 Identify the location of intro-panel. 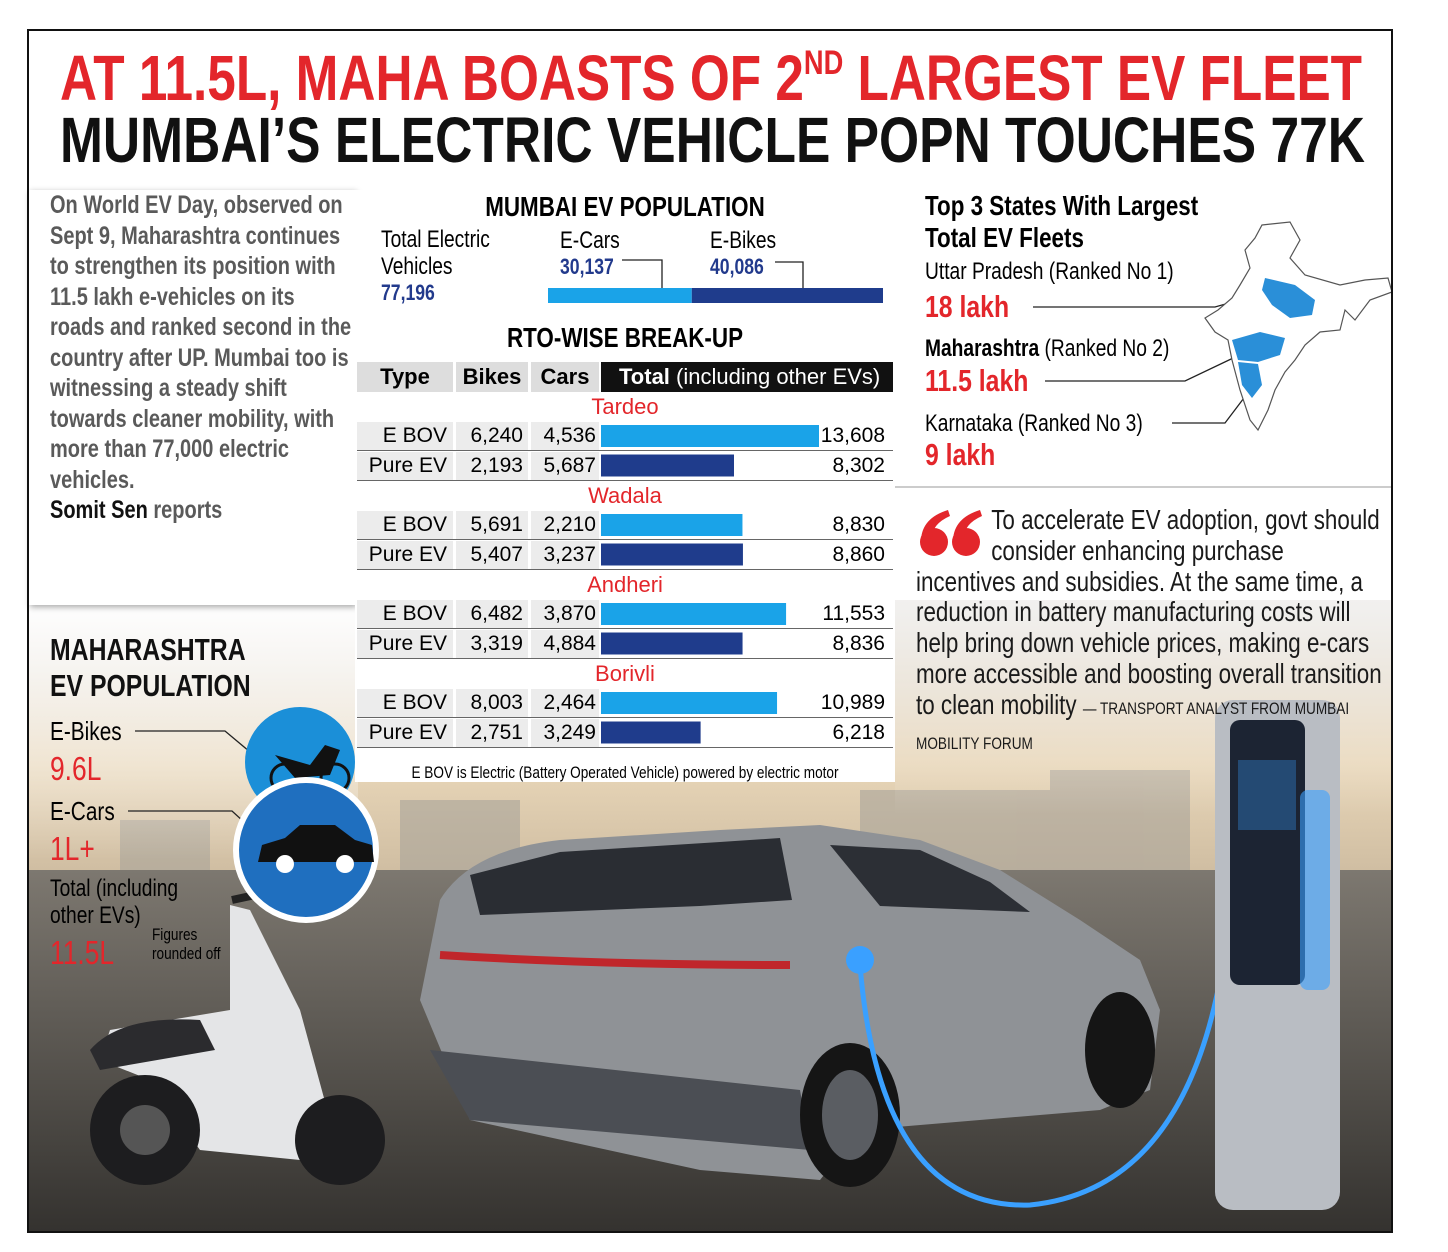
(191, 397).